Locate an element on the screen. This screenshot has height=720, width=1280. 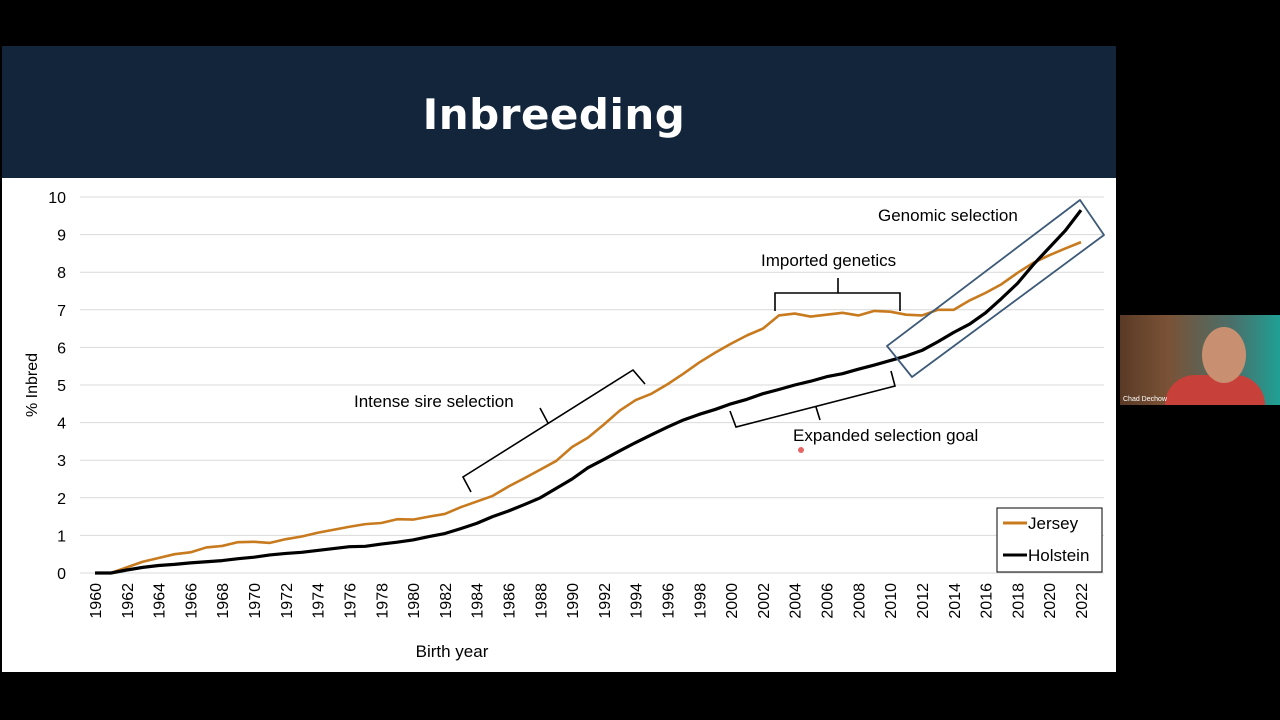
cursor-pointer is located at coordinates (801, 450).